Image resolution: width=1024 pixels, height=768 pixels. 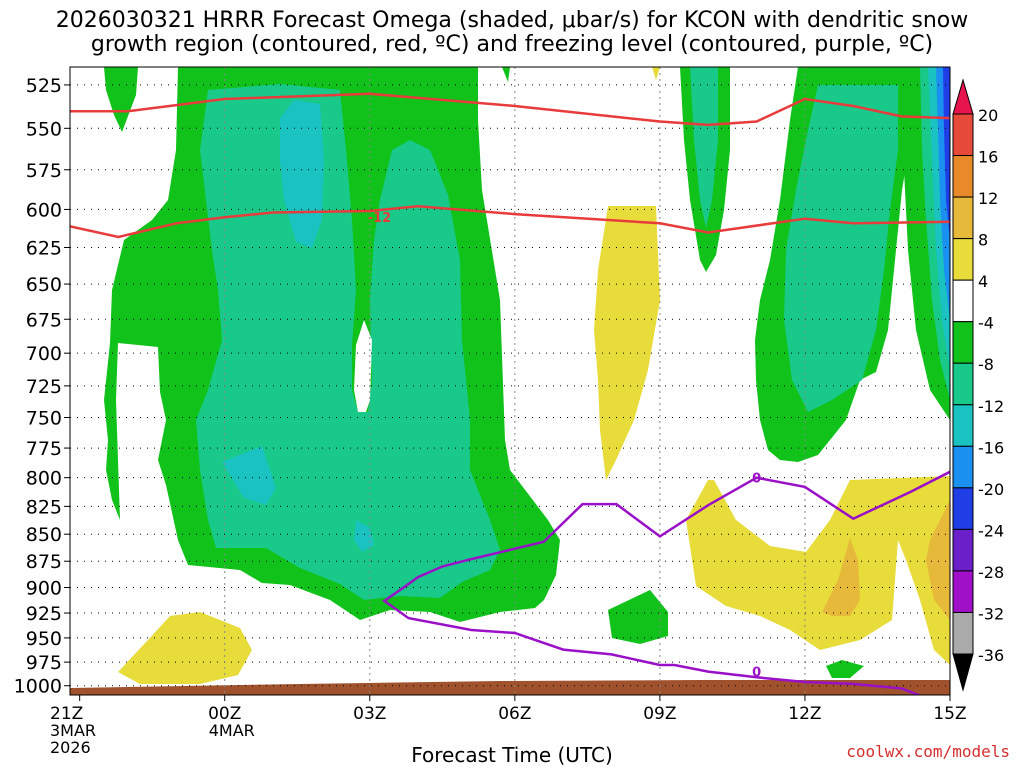 I want to click on colorbar-legend: 20 16 12 8 4 -4 -8 -12 -16 -20 -24 -28 -32 -36, so click(x=978, y=385).